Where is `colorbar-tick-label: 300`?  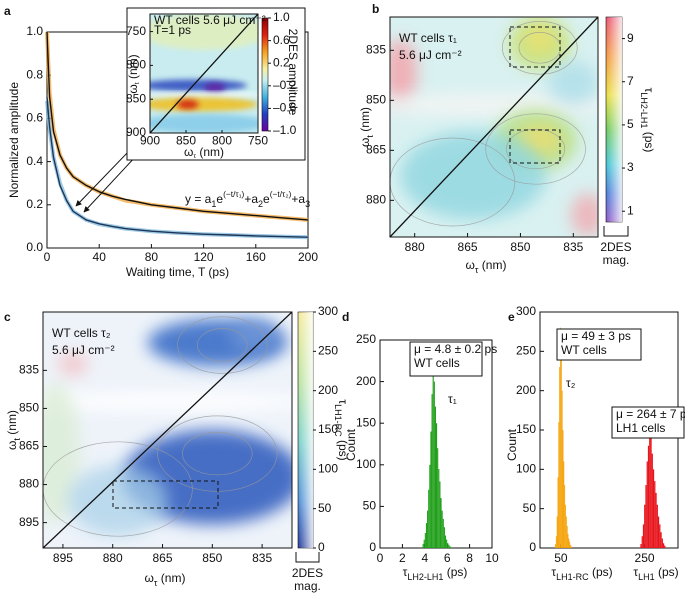
colorbar-tick-label: 300 is located at coordinates (328, 311).